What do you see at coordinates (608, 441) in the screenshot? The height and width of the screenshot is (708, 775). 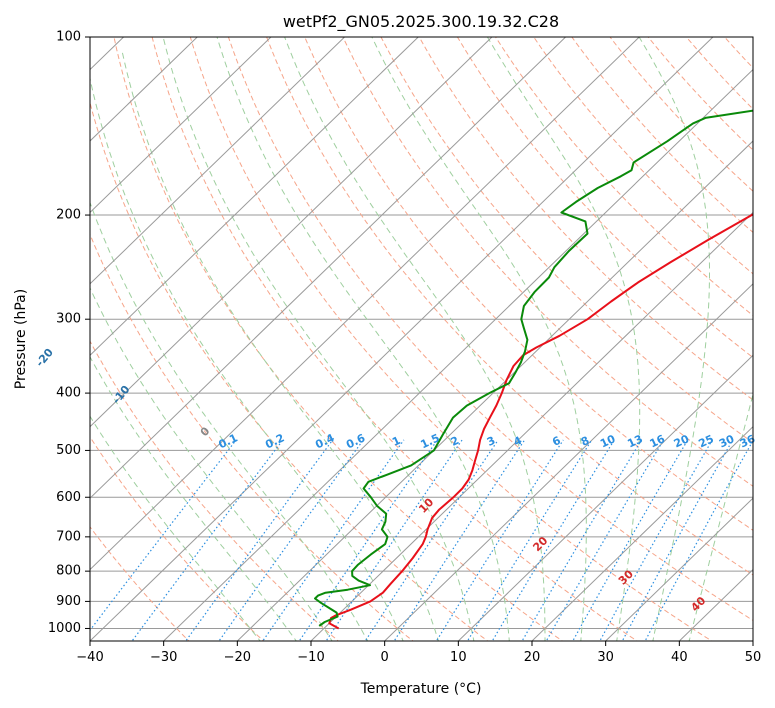 I see `mixing-ratio-label-10: 10` at bounding box center [608, 441].